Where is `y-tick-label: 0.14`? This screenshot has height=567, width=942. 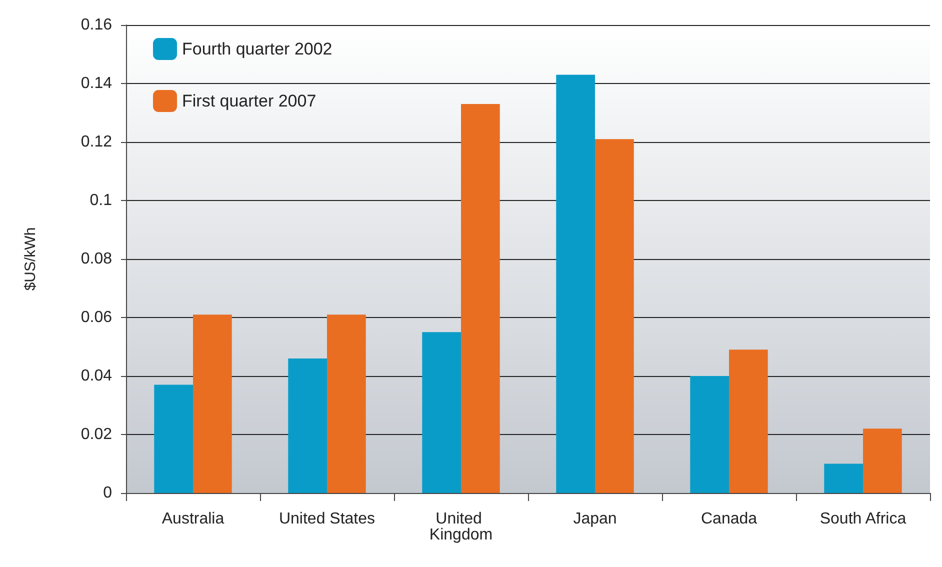
y-tick-label: 0.14 is located at coordinates (96, 83).